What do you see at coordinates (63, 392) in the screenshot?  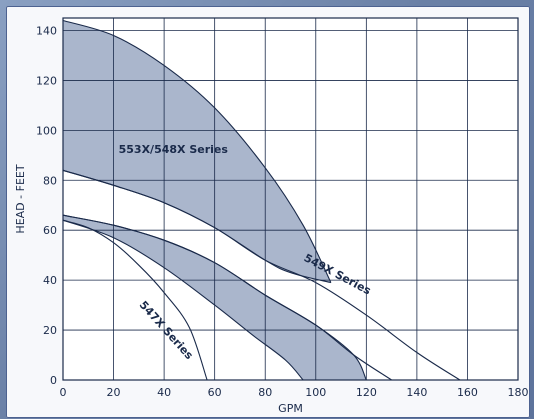 I see `x-tick-label: 0` at bounding box center [63, 392].